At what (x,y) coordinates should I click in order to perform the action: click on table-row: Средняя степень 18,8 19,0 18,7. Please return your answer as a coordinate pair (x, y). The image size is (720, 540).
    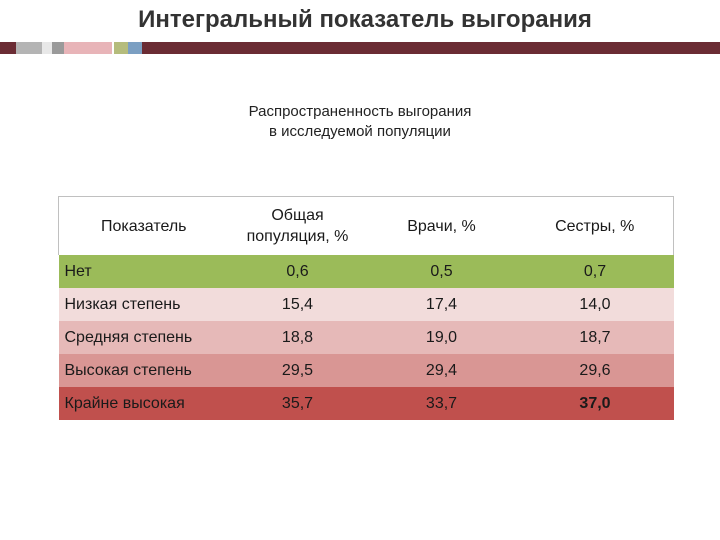
    Looking at the image, I should click on (366, 337).